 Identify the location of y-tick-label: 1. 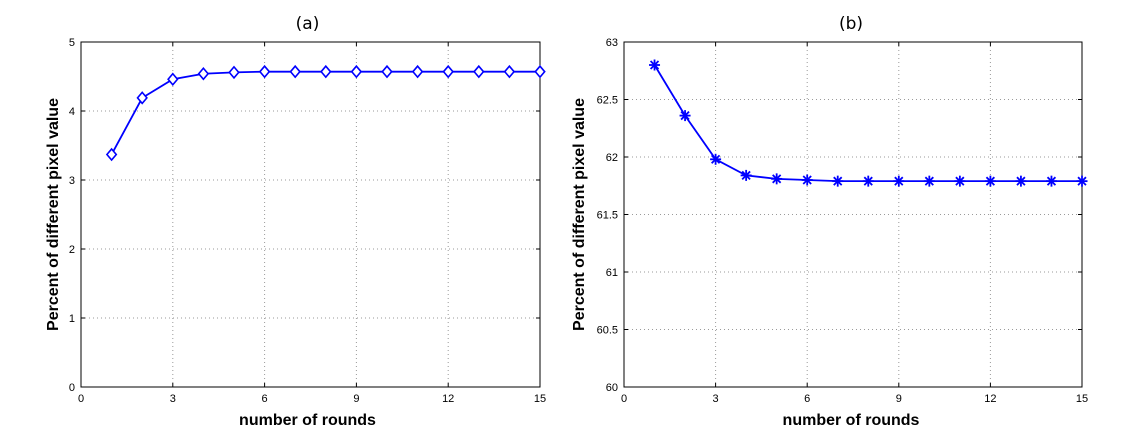
(72, 319).